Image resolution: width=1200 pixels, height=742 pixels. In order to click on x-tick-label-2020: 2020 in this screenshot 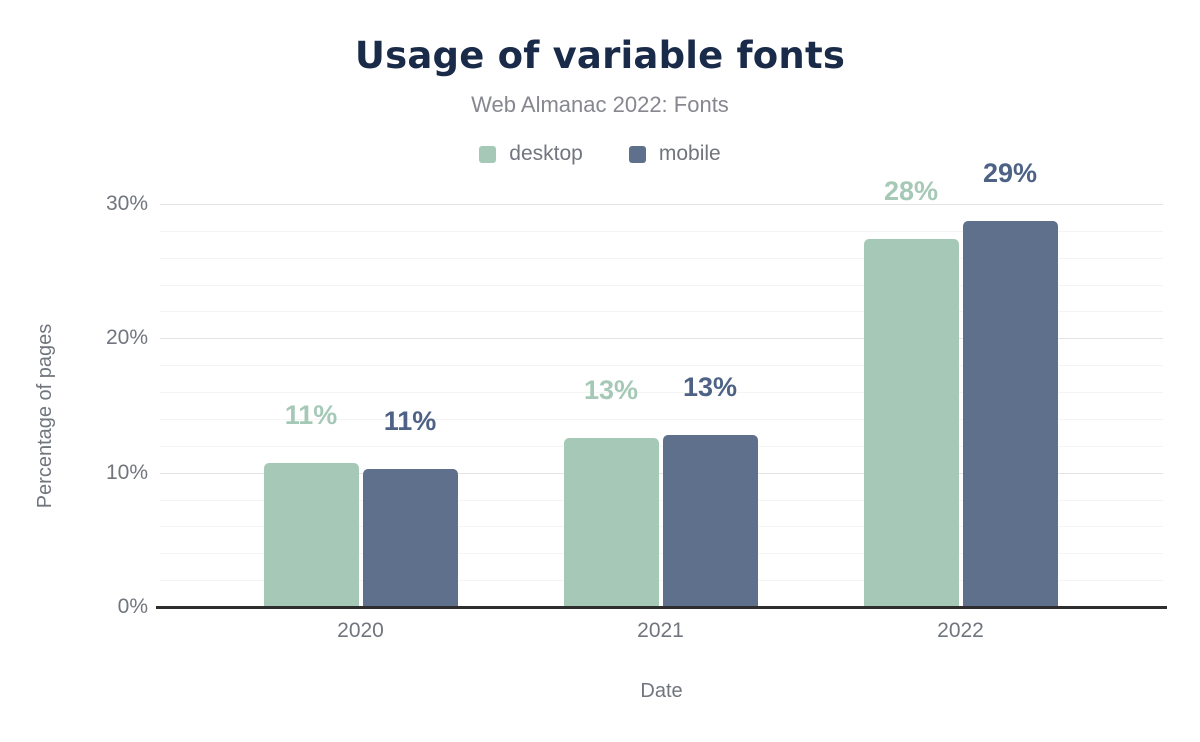, I will do `click(360, 630)`.